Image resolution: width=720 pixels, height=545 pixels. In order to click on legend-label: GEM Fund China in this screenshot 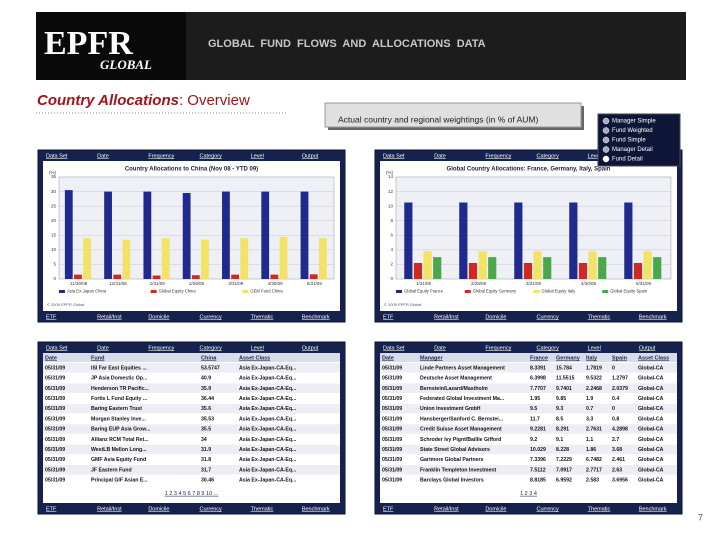, I will do `click(266, 291)`.